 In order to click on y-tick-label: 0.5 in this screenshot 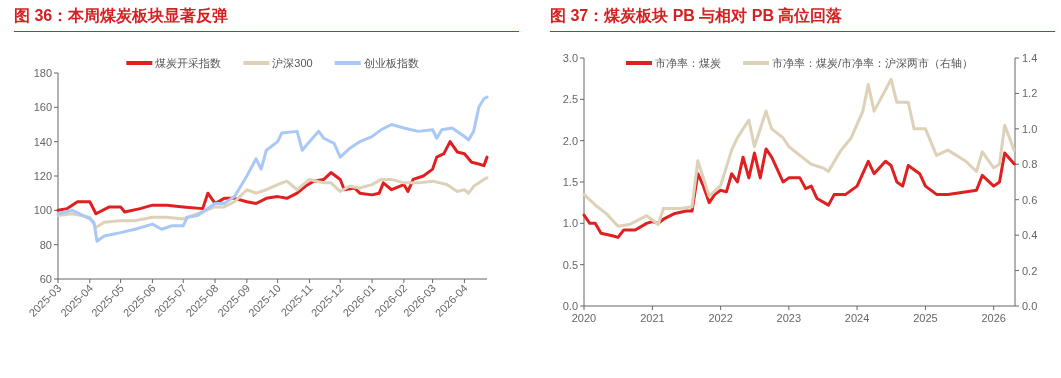, I will do `click(570, 264)`.